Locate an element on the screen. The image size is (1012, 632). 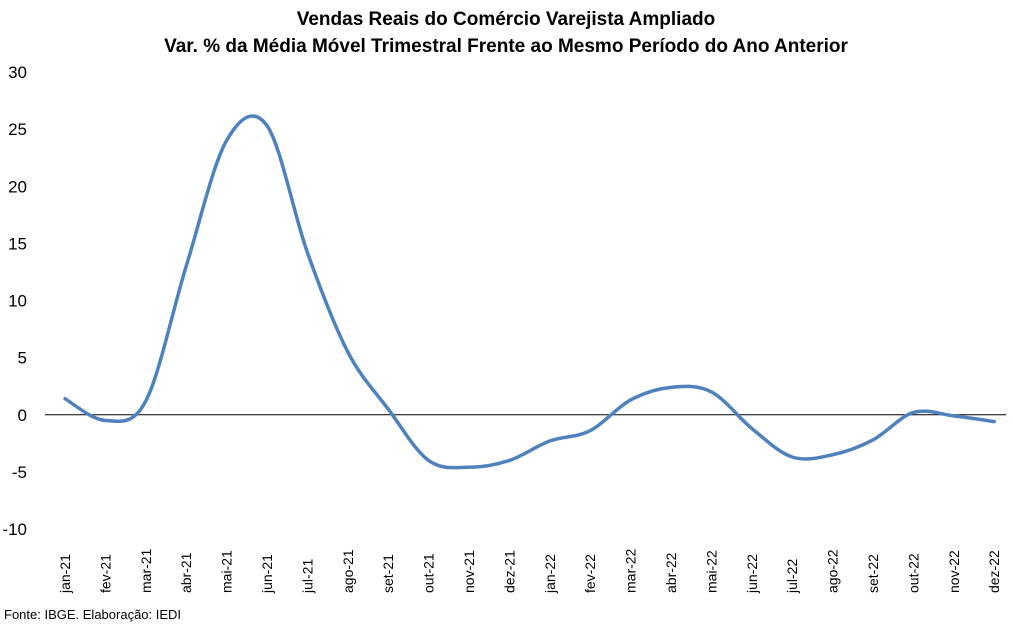
x-tick-label: jan-22 is located at coordinates (550, 574).